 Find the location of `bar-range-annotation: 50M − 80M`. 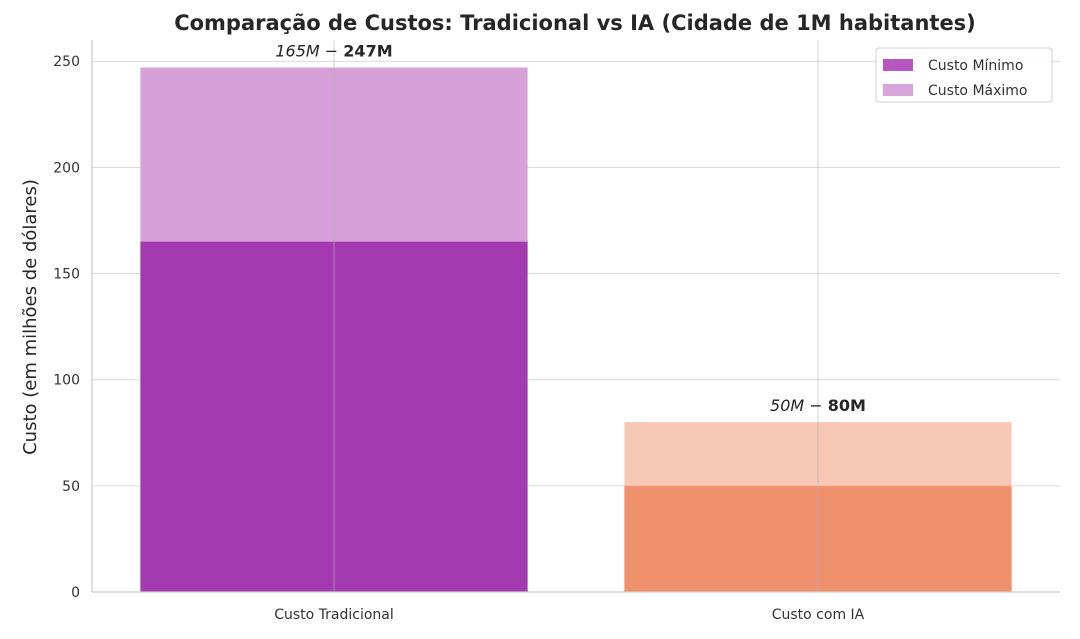

bar-range-annotation: 50M − 80M is located at coordinates (818, 405).